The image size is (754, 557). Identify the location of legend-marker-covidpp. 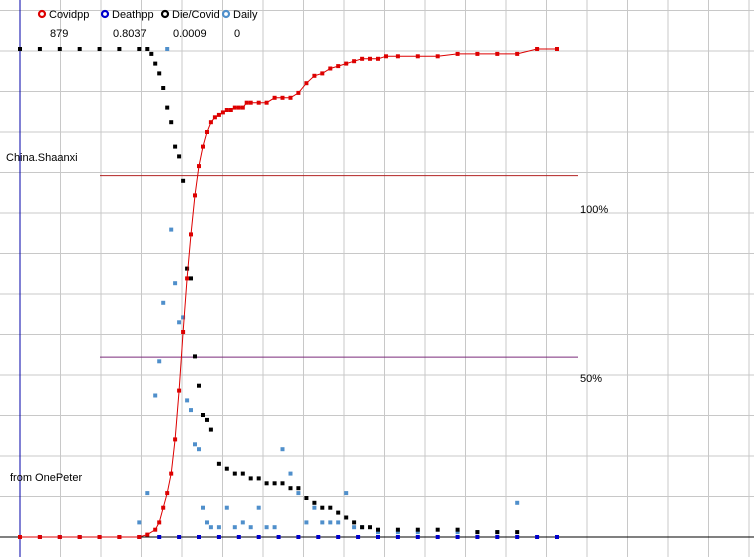
(42, 14).